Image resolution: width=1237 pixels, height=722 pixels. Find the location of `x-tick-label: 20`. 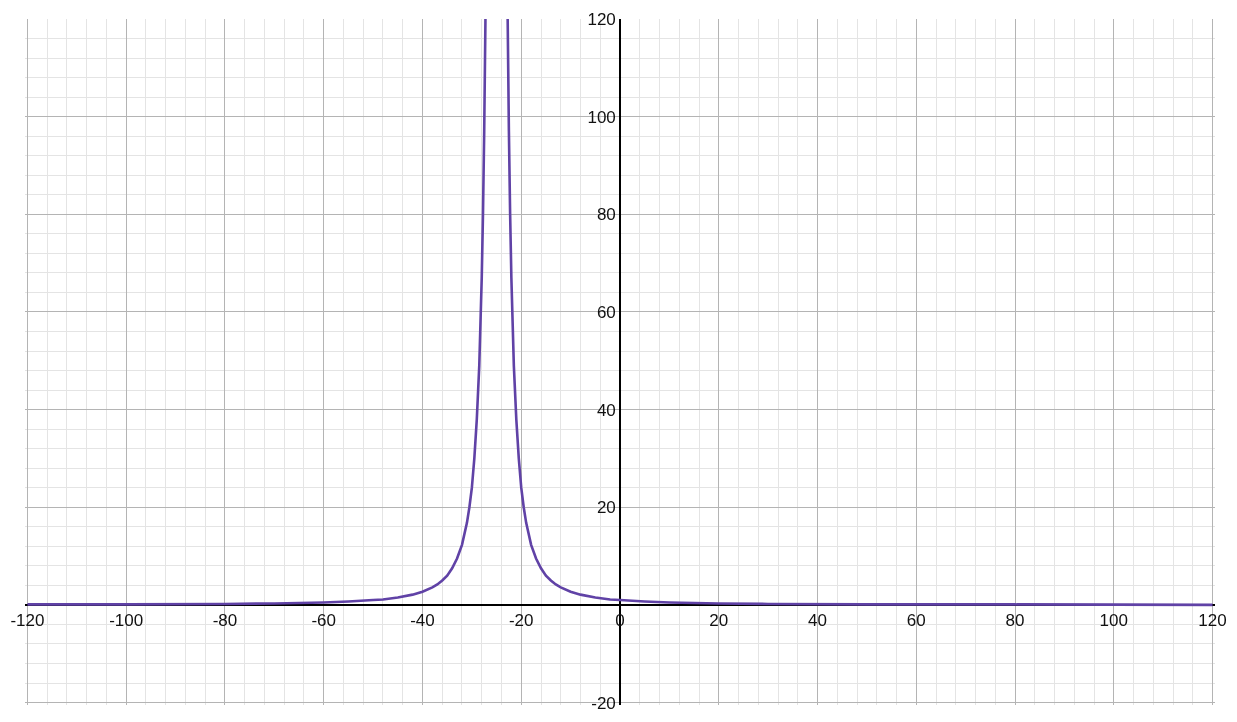

x-tick-label: 20 is located at coordinates (719, 621).